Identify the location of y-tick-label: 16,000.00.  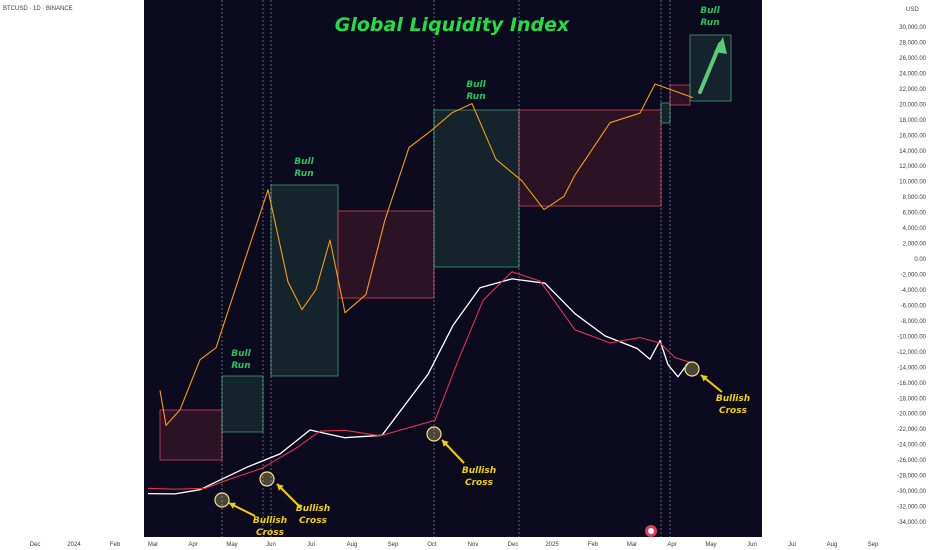
(912, 136).